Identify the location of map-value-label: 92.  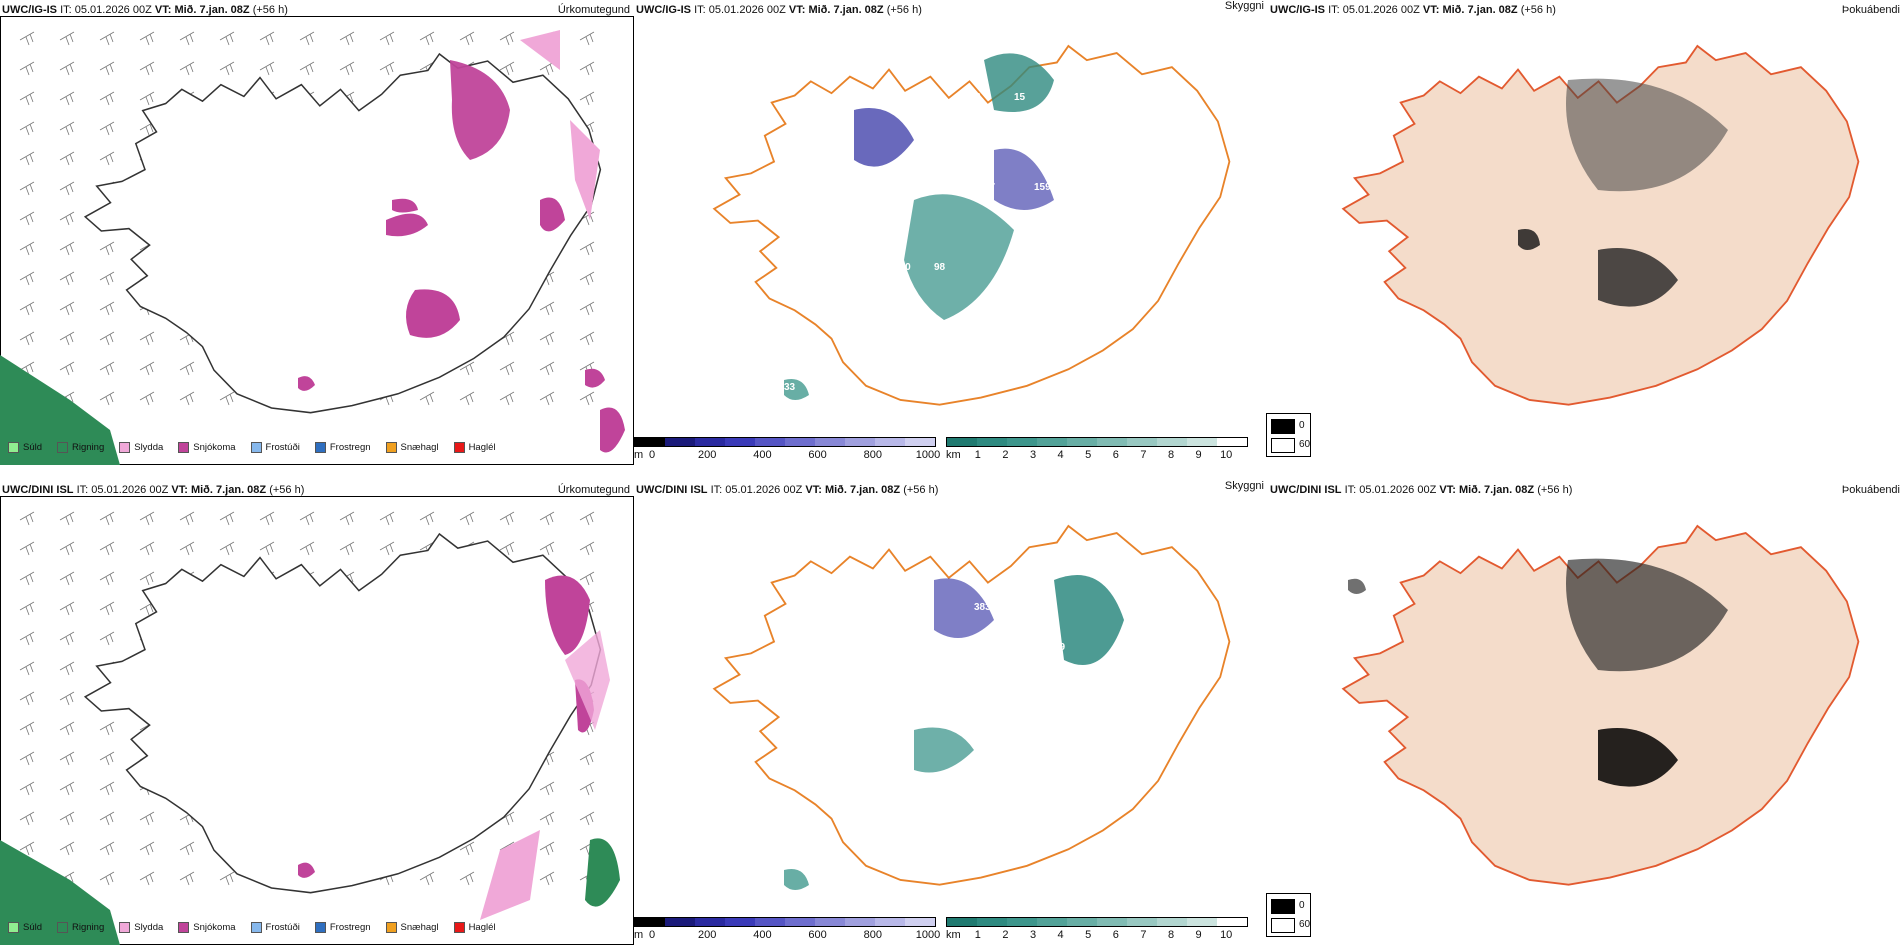
(940, 647).